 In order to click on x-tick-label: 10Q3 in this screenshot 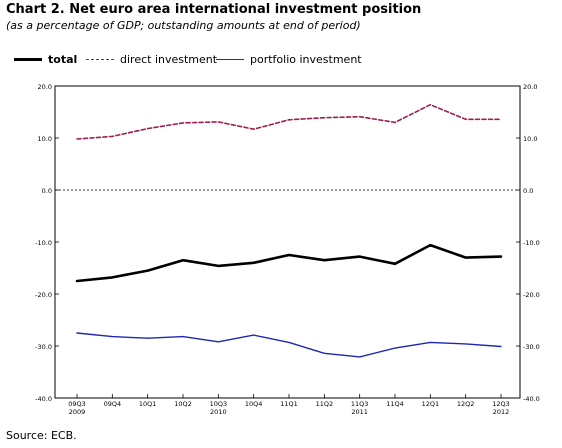, I will do `click(219, 404)`.